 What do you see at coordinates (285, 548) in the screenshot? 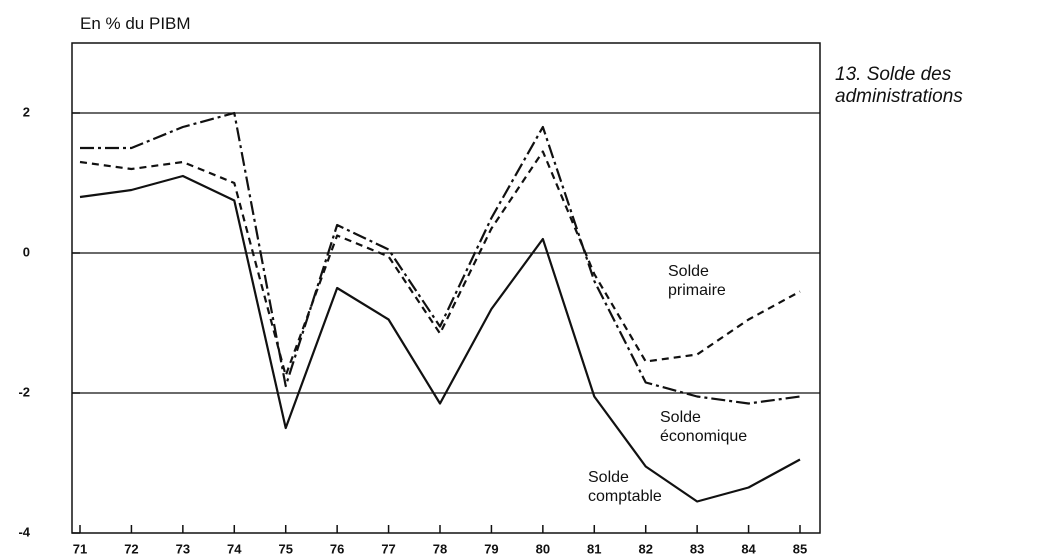
I see `x-tick-label: 75` at bounding box center [285, 548].